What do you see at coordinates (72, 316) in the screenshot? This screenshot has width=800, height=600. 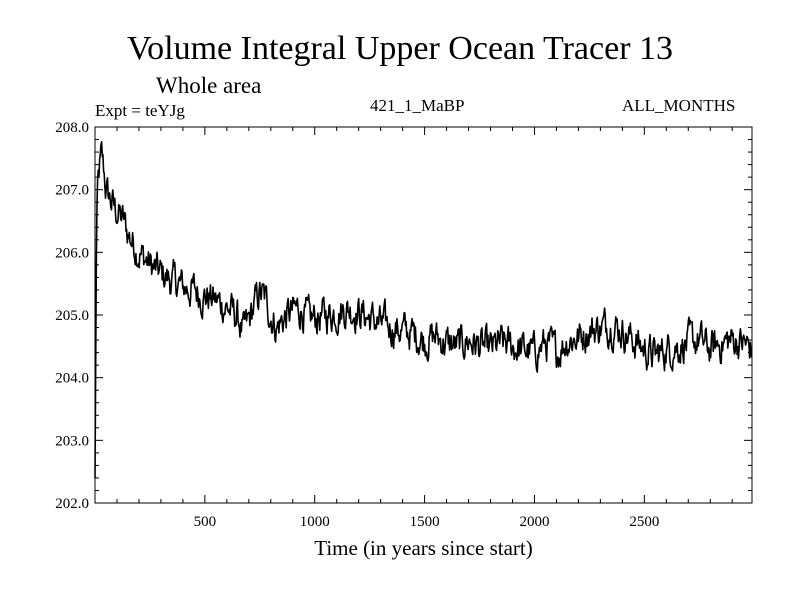 I see `y-tick-label: 205.0` at bounding box center [72, 316].